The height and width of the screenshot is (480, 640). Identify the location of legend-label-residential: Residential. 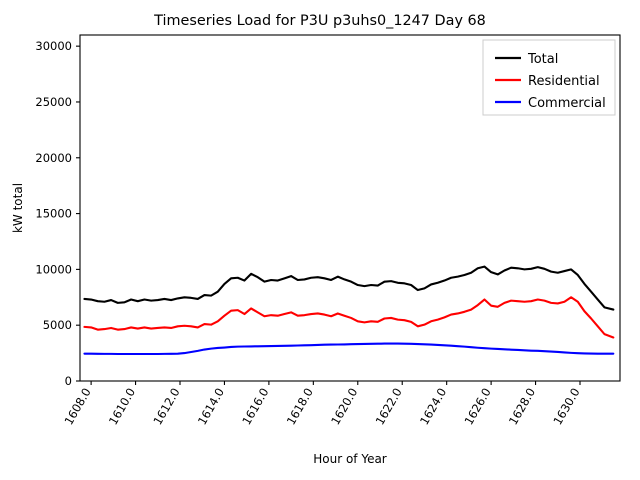
(564, 81).